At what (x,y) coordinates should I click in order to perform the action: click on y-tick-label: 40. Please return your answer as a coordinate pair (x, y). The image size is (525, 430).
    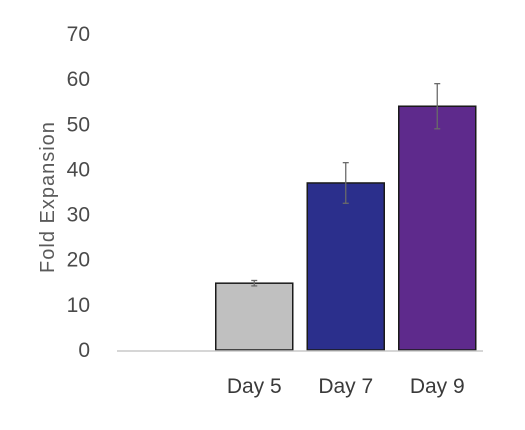
    Looking at the image, I should click on (78, 169).